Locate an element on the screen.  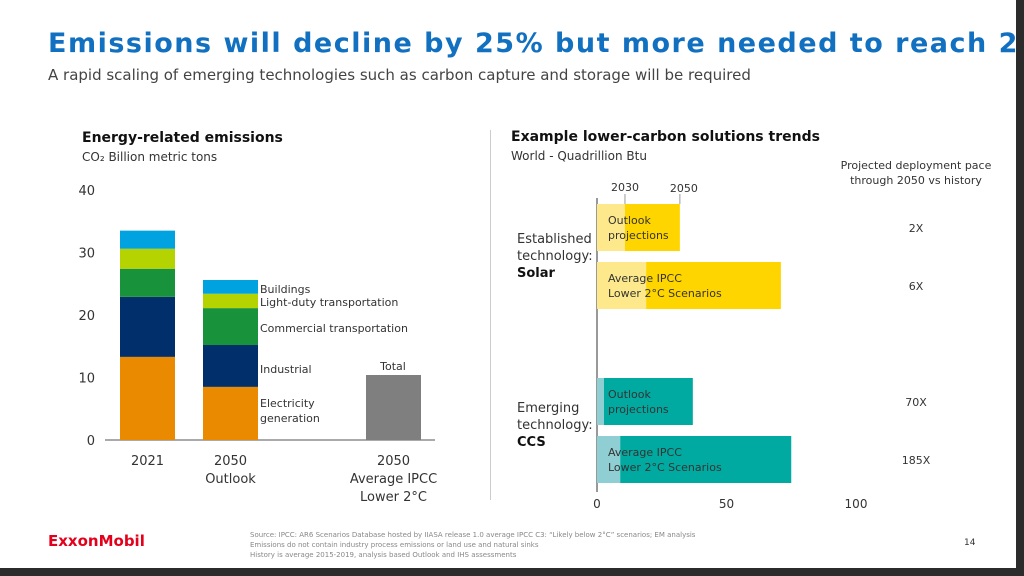
y-tick-label: 20 is located at coordinates (86, 316).